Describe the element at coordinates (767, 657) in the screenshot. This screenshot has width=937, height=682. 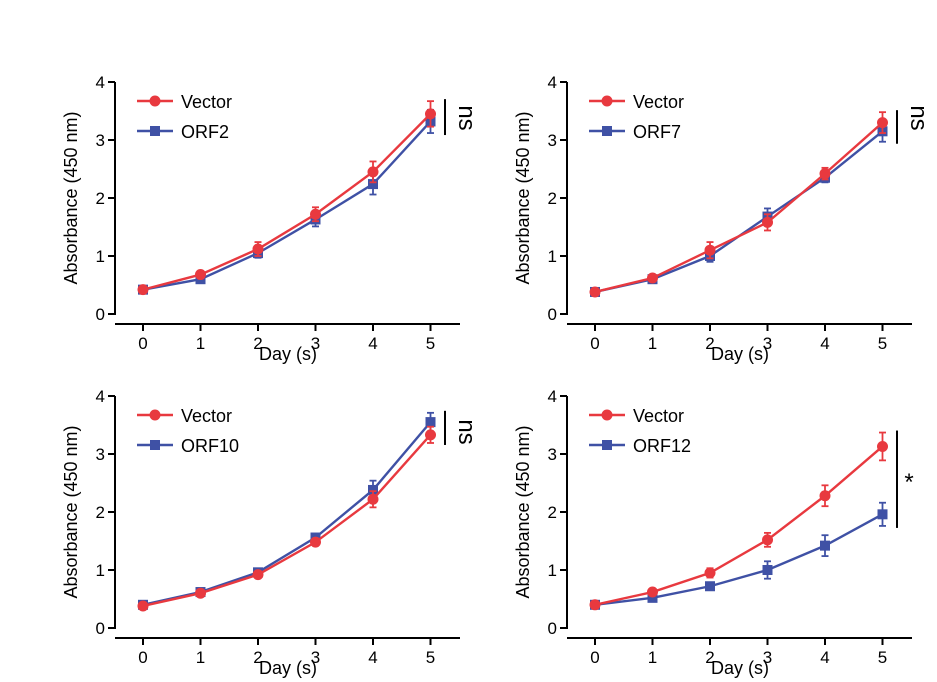
I see `x-tick-label: 3` at that location.